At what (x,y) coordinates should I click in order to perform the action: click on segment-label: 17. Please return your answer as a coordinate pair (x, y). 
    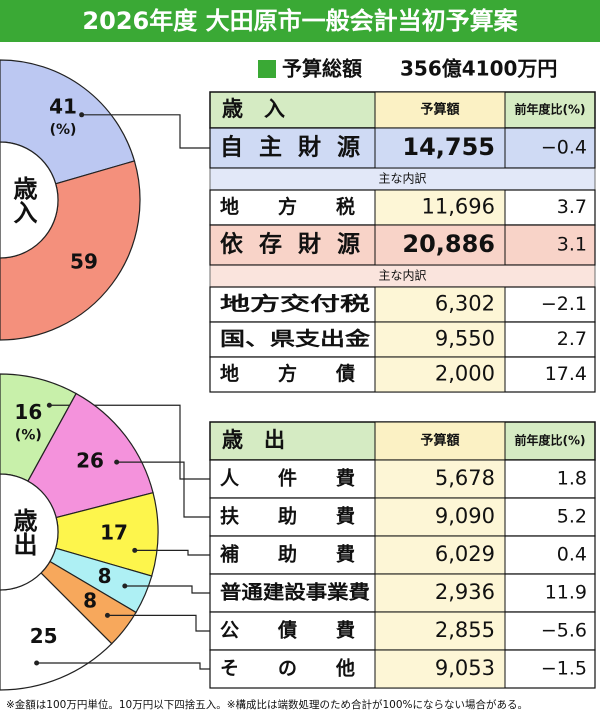
    Looking at the image, I should click on (114, 532).